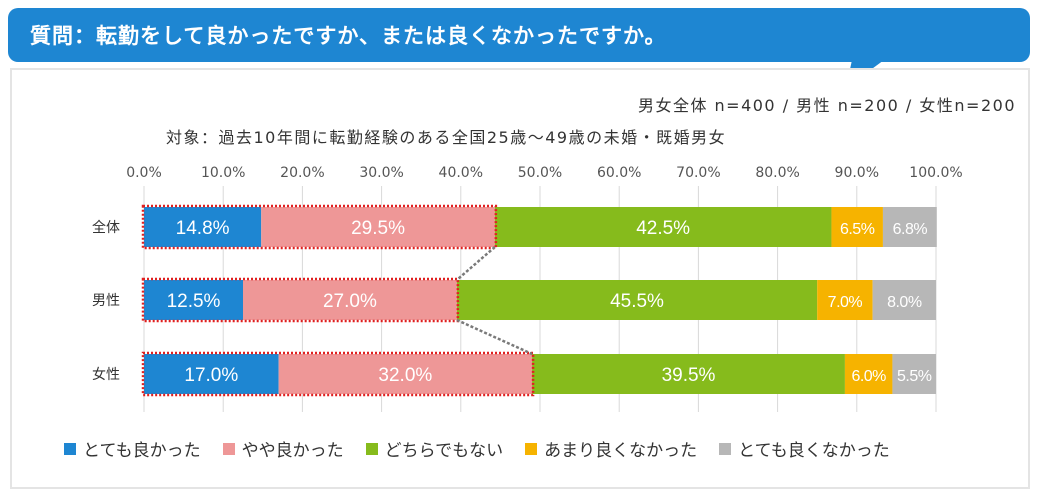  What do you see at coordinates (223, 173) in the screenshot?
I see `x-tick-label: 10.0%` at bounding box center [223, 173].